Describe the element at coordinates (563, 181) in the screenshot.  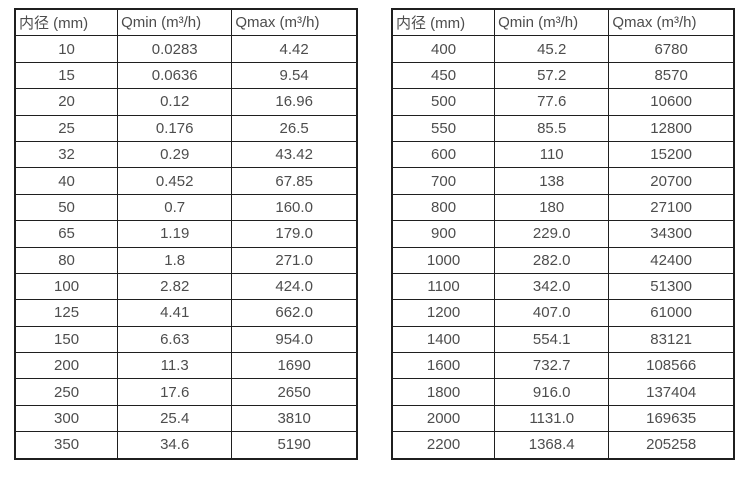
I see `table-row: 700 138 20700` at that location.